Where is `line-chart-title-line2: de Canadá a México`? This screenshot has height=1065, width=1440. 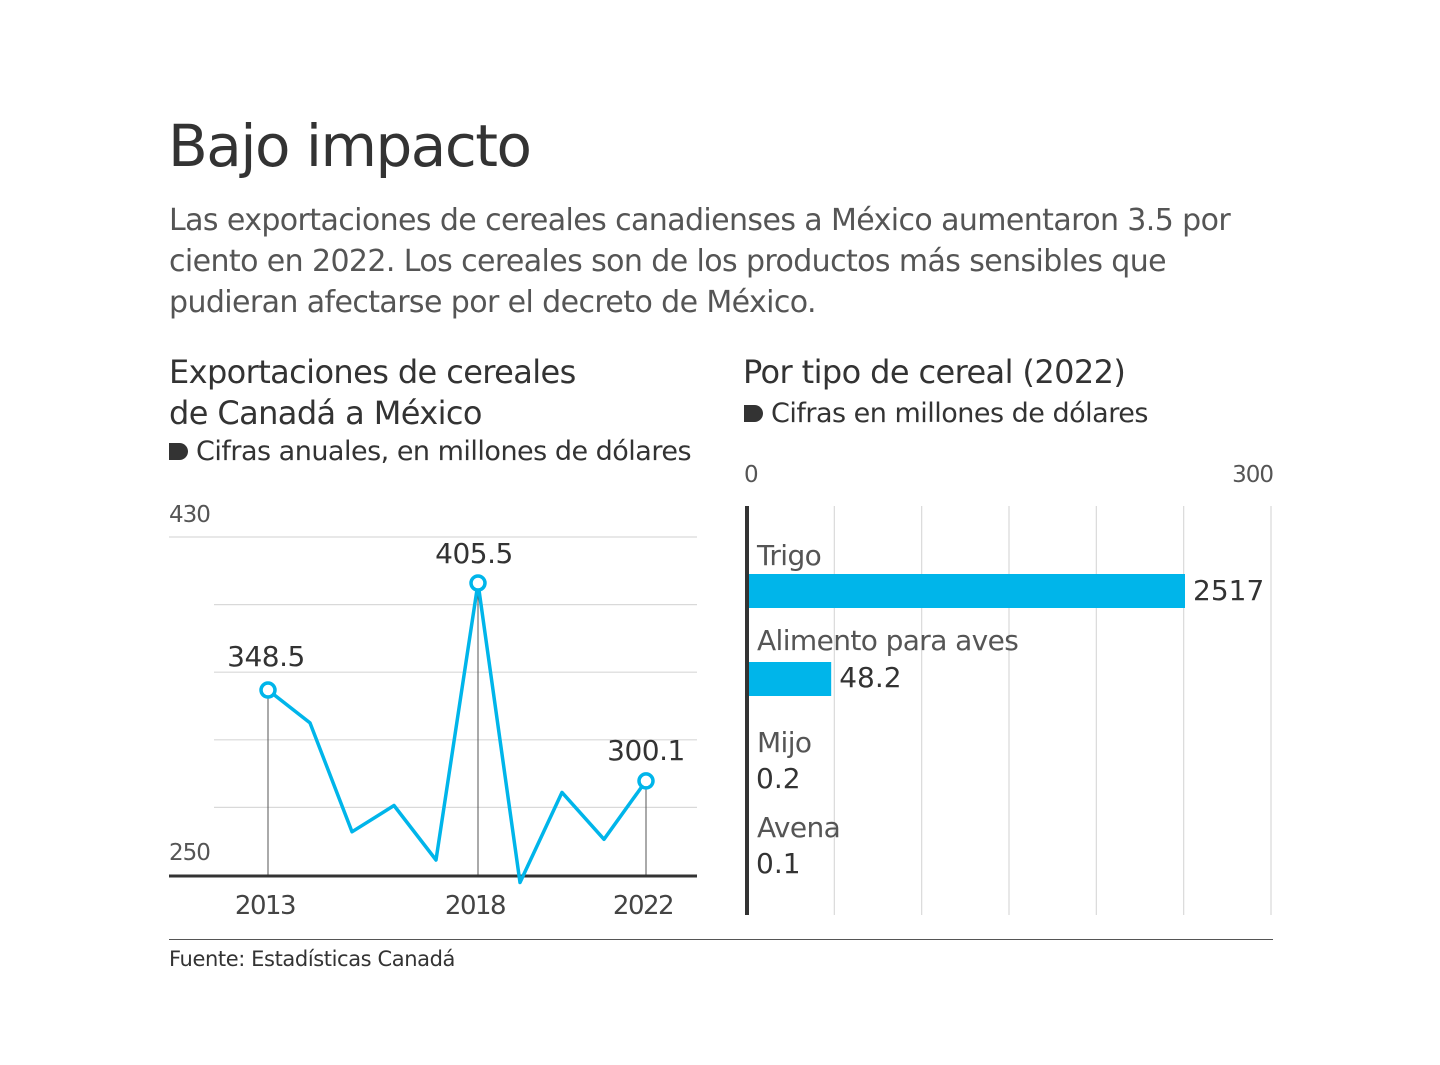
line-chart-title-line2: de Canadá a México is located at coordinates (325, 413).